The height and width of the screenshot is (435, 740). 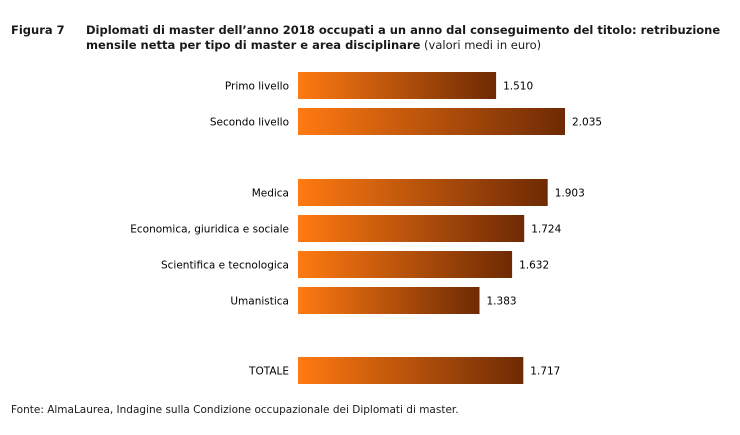 I want to click on figure-title-units: (valori medi in euro), so click(x=483, y=45).